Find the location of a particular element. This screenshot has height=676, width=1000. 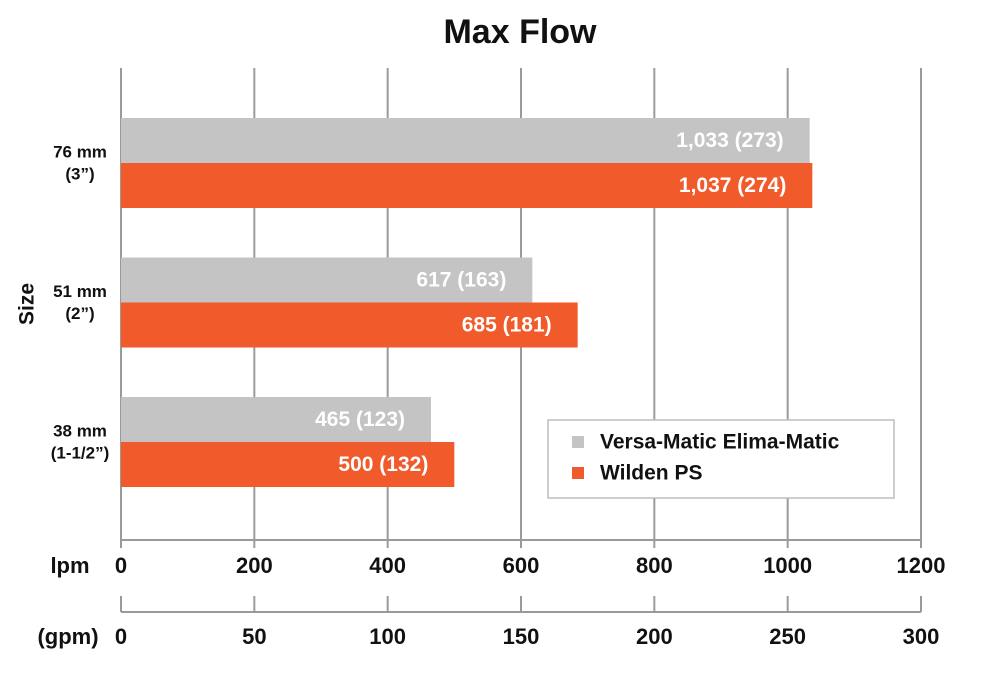

x2-tick-label: 200 is located at coordinates (654, 636).